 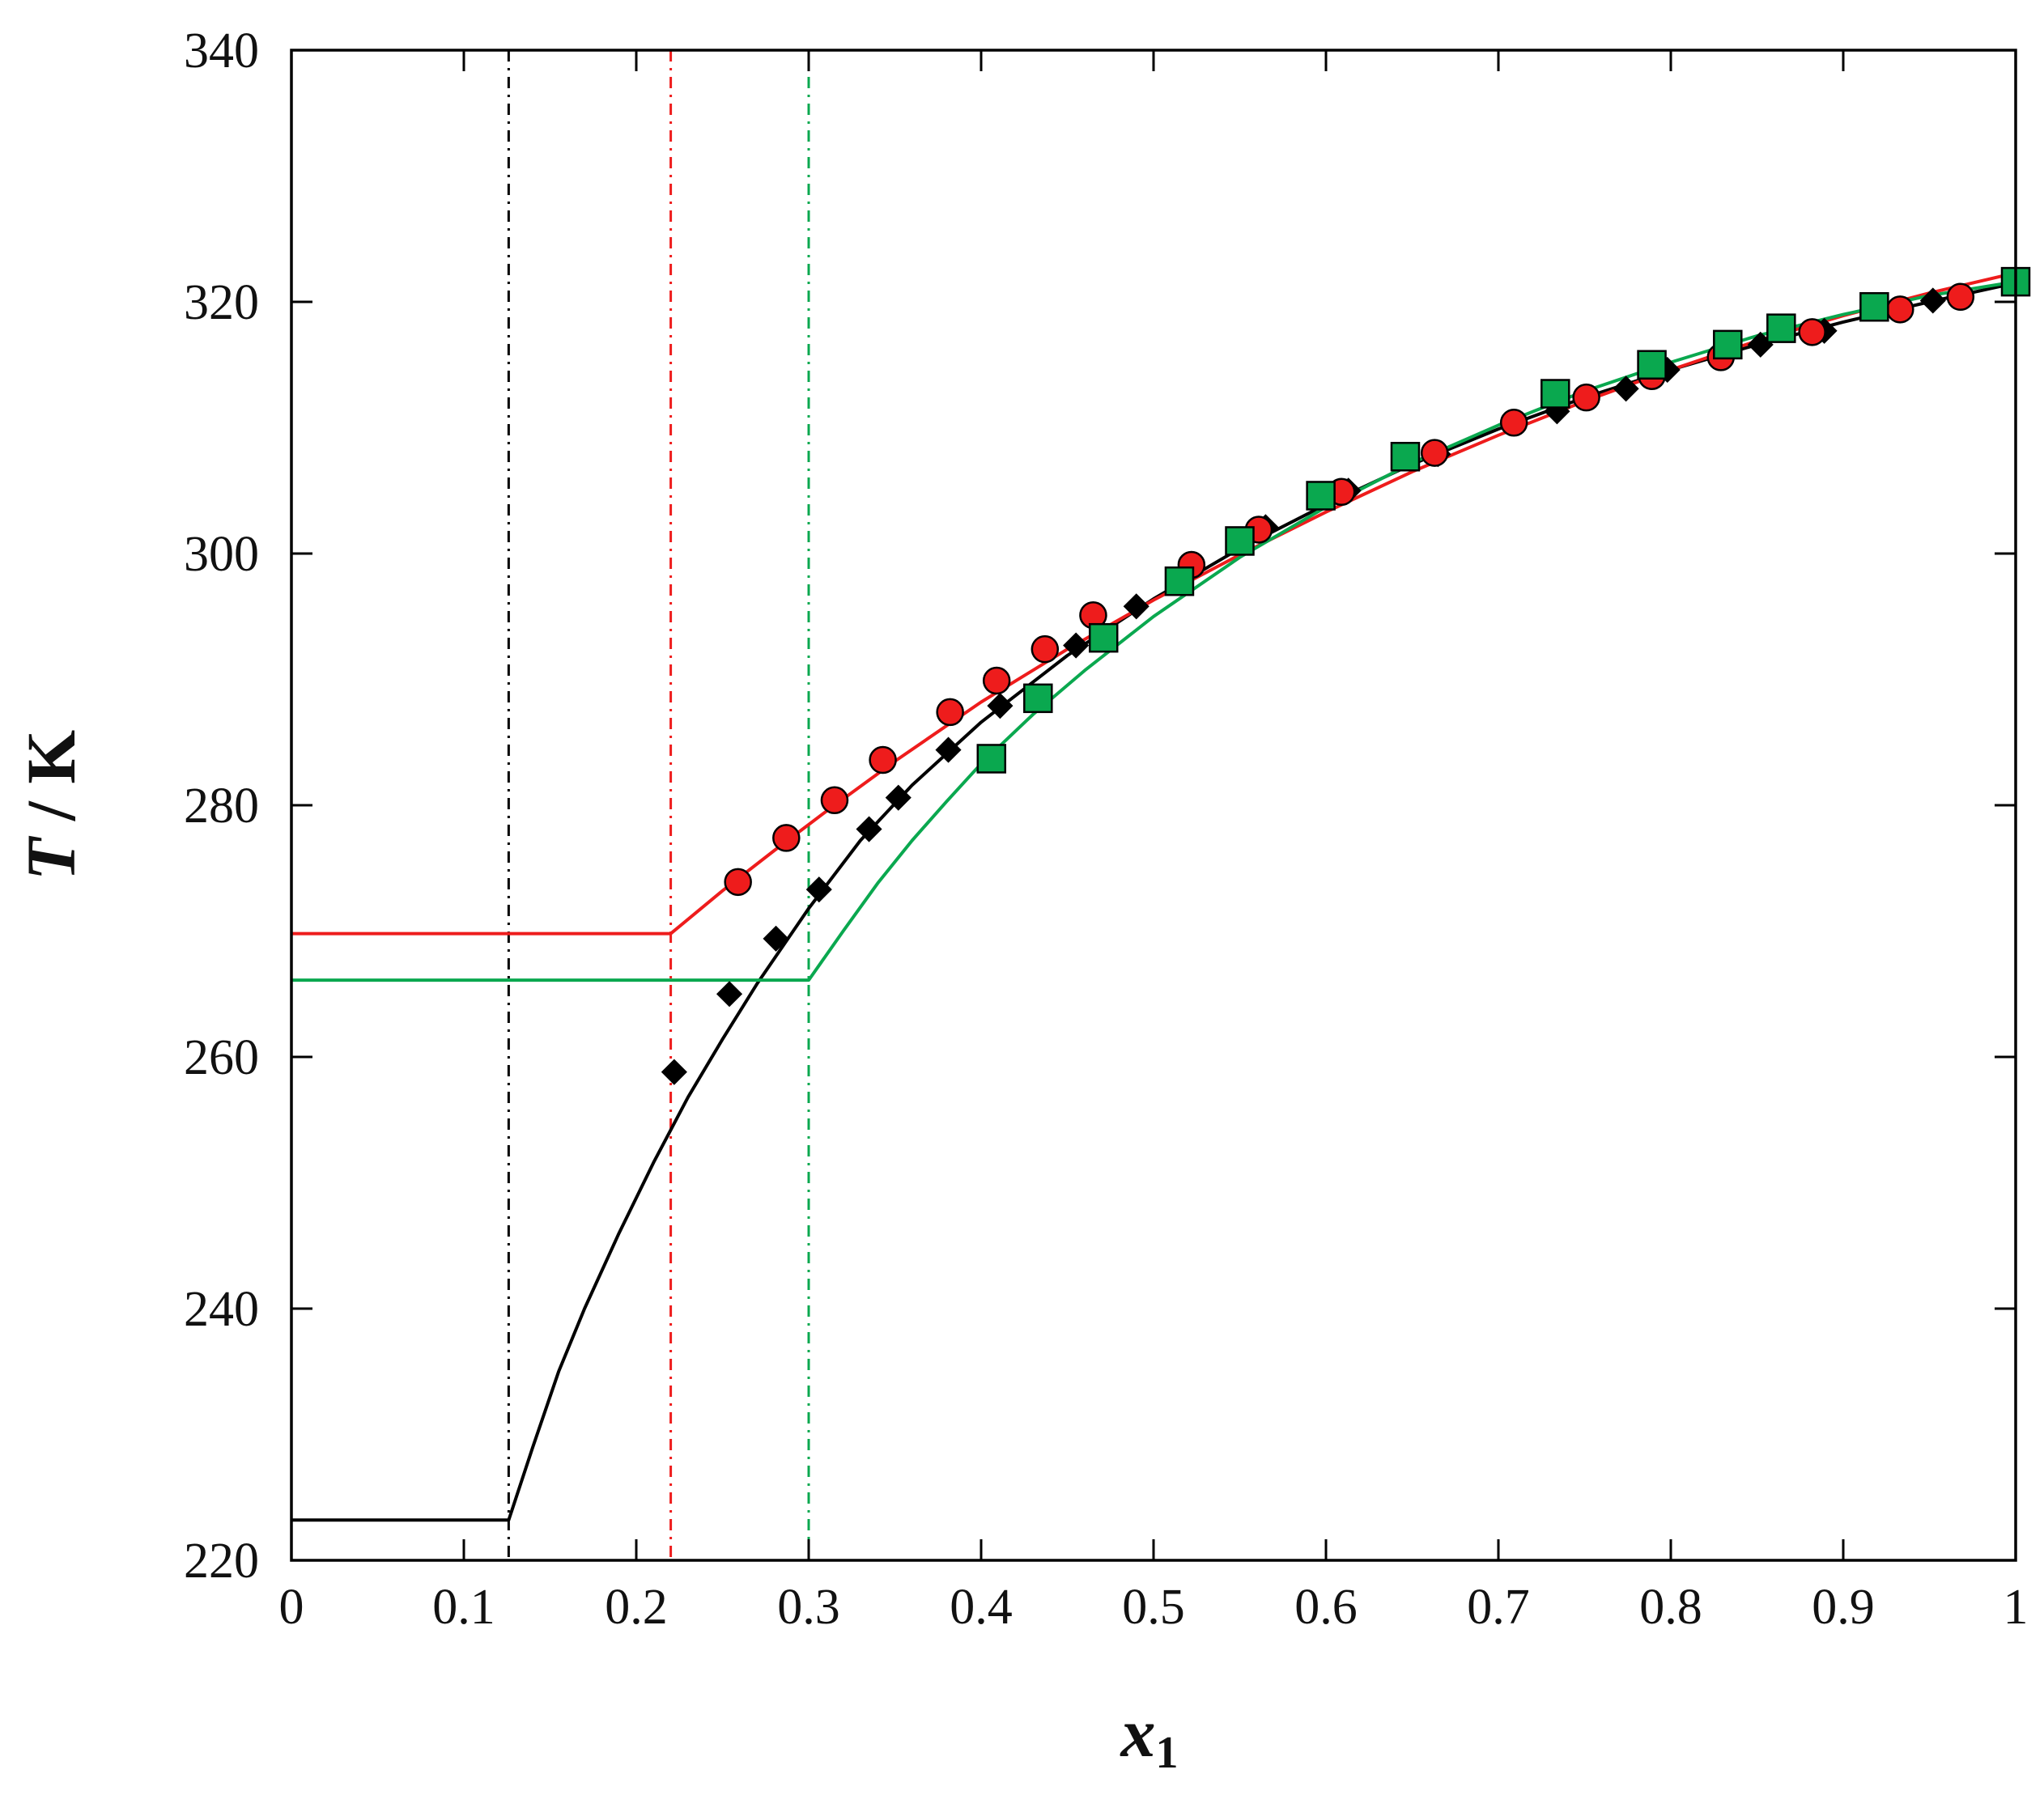 What do you see at coordinates (222, 302) in the screenshot?
I see `y-tick-label: 320` at bounding box center [222, 302].